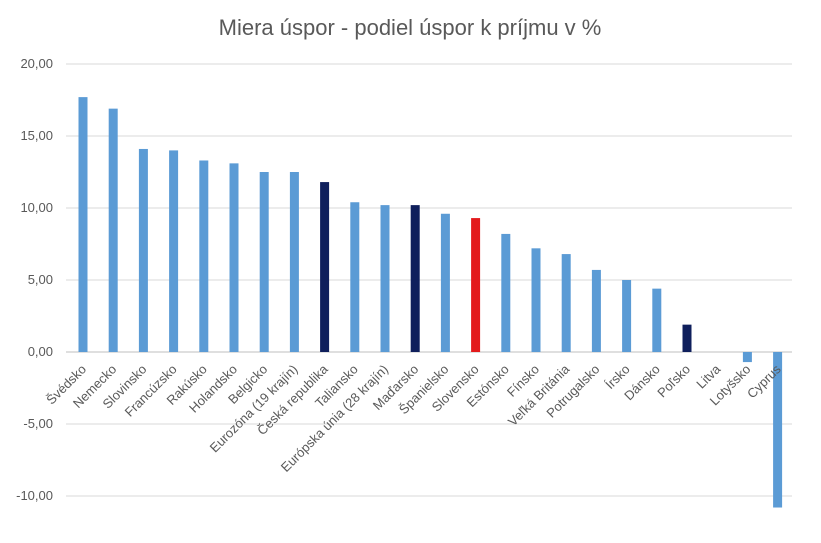 This screenshot has width=821, height=543. Describe the element at coordinates (36, 135) in the screenshot. I see `y-tick-label: 15,00` at that location.